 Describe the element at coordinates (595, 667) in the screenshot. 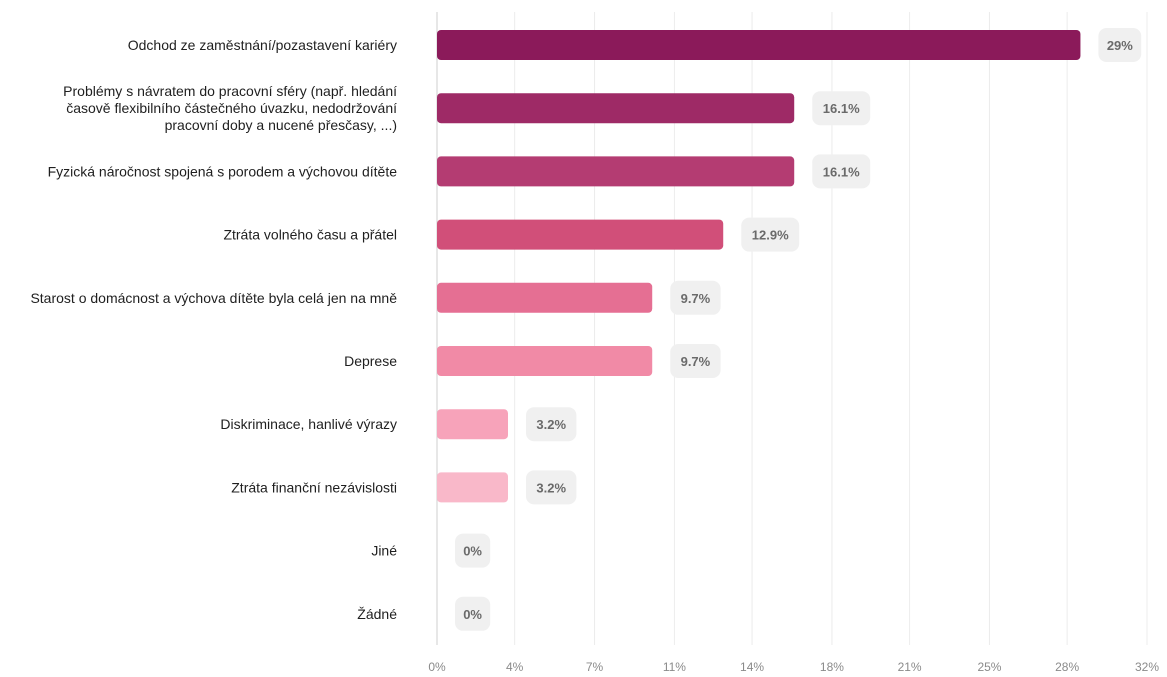

I see `x-tick-label: 7%` at that location.